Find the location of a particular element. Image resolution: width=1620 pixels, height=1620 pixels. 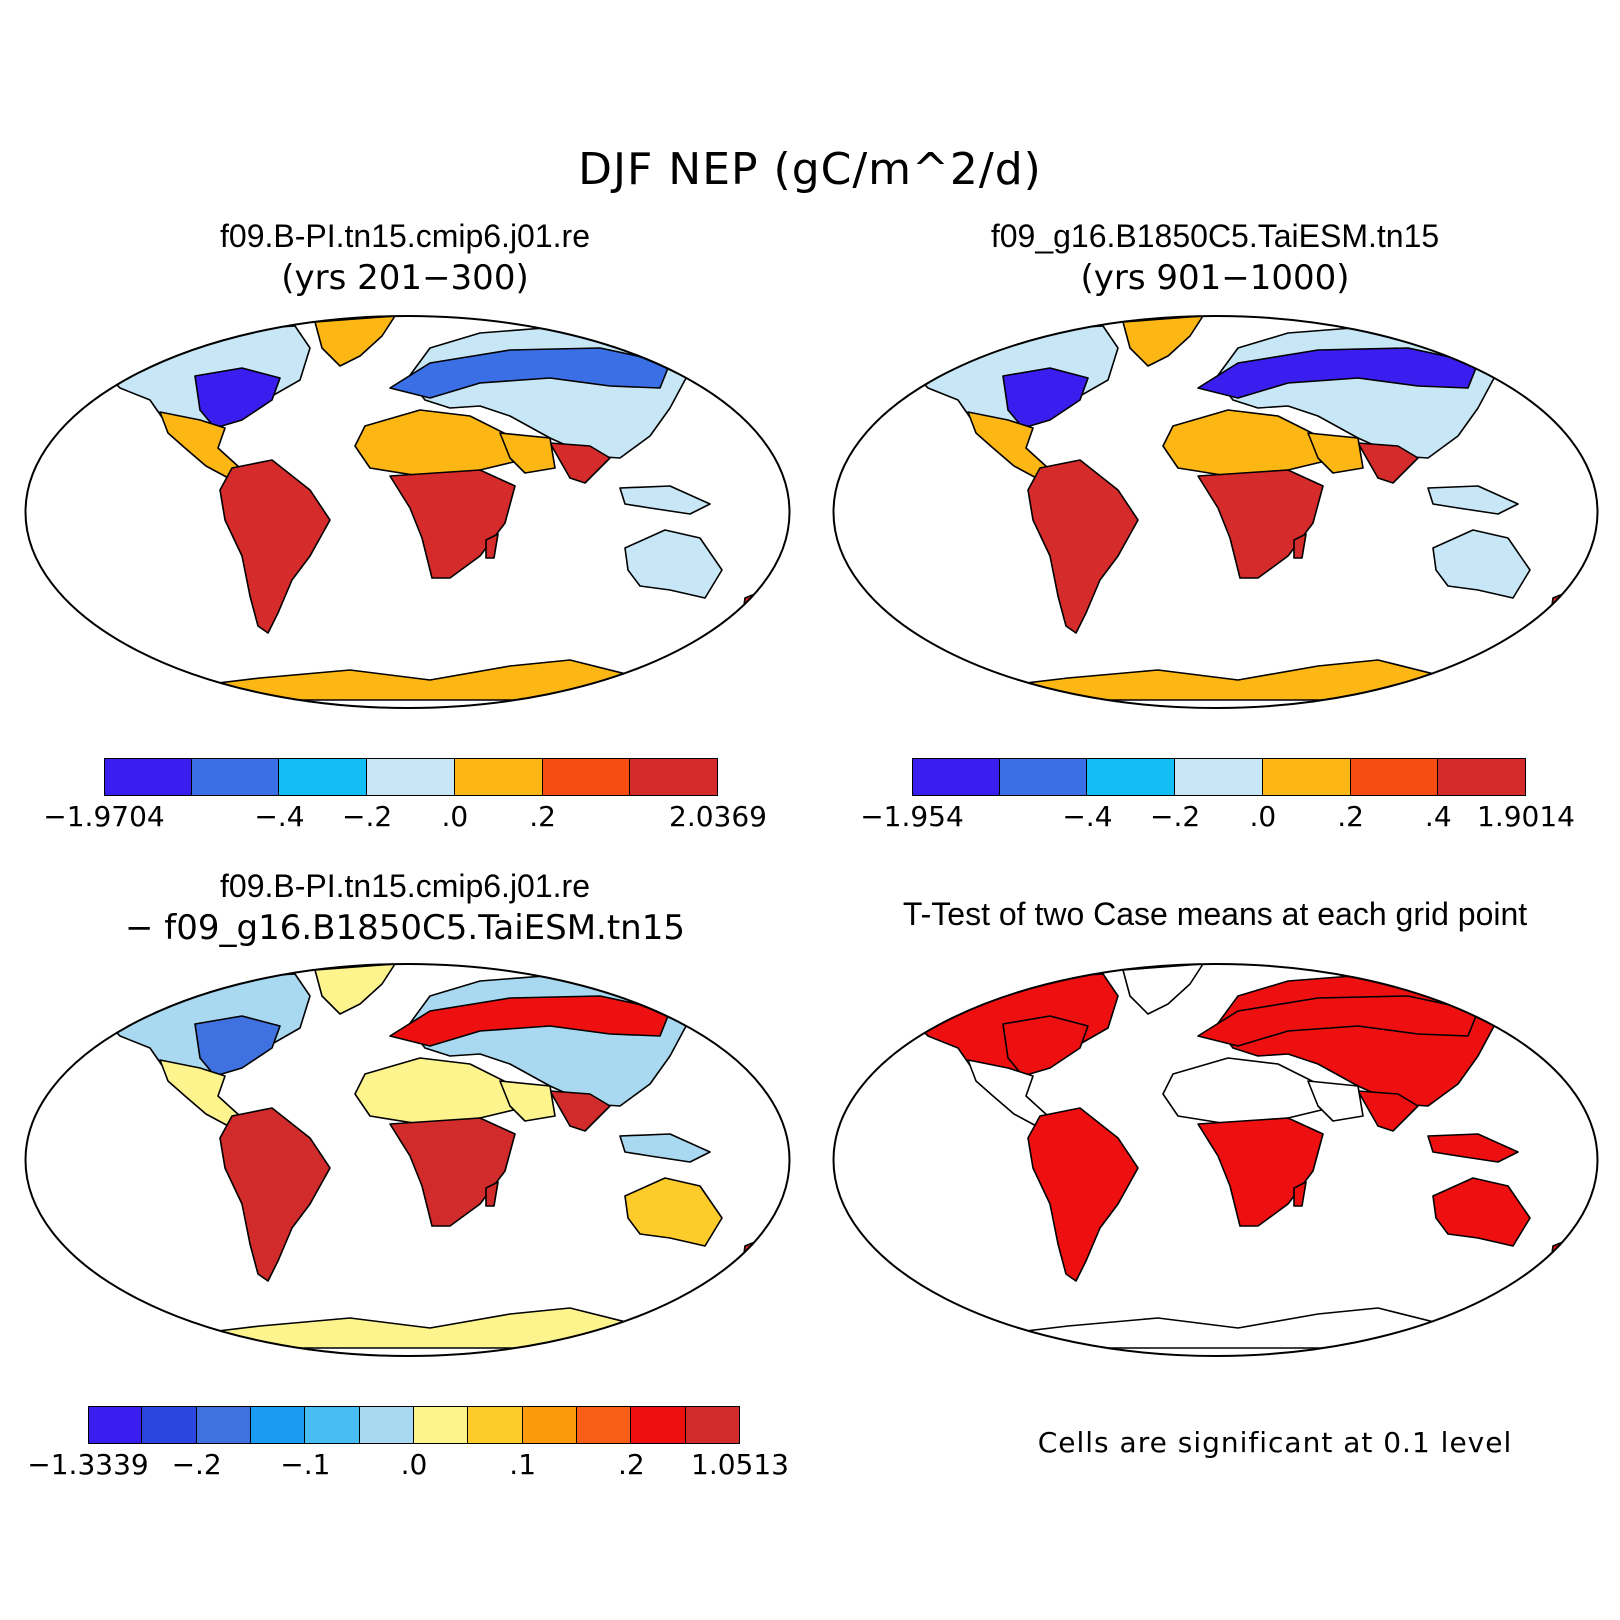

colorbar-label: 1.0513 is located at coordinates (740, 1464).